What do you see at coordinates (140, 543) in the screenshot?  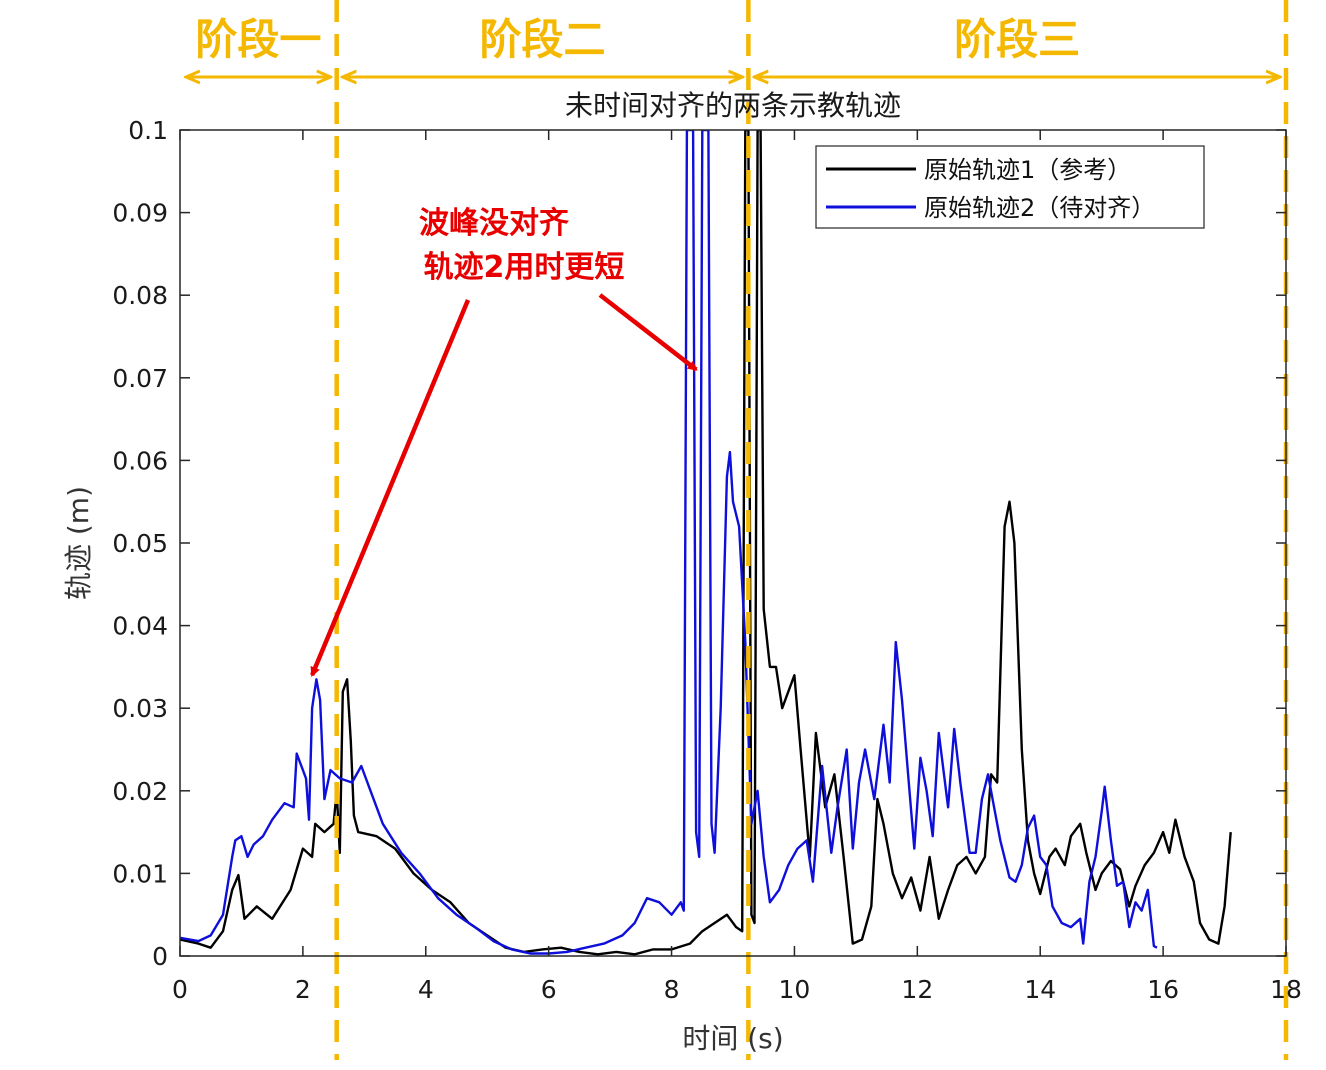 I see `y-tick-label: 0.05` at bounding box center [140, 543].